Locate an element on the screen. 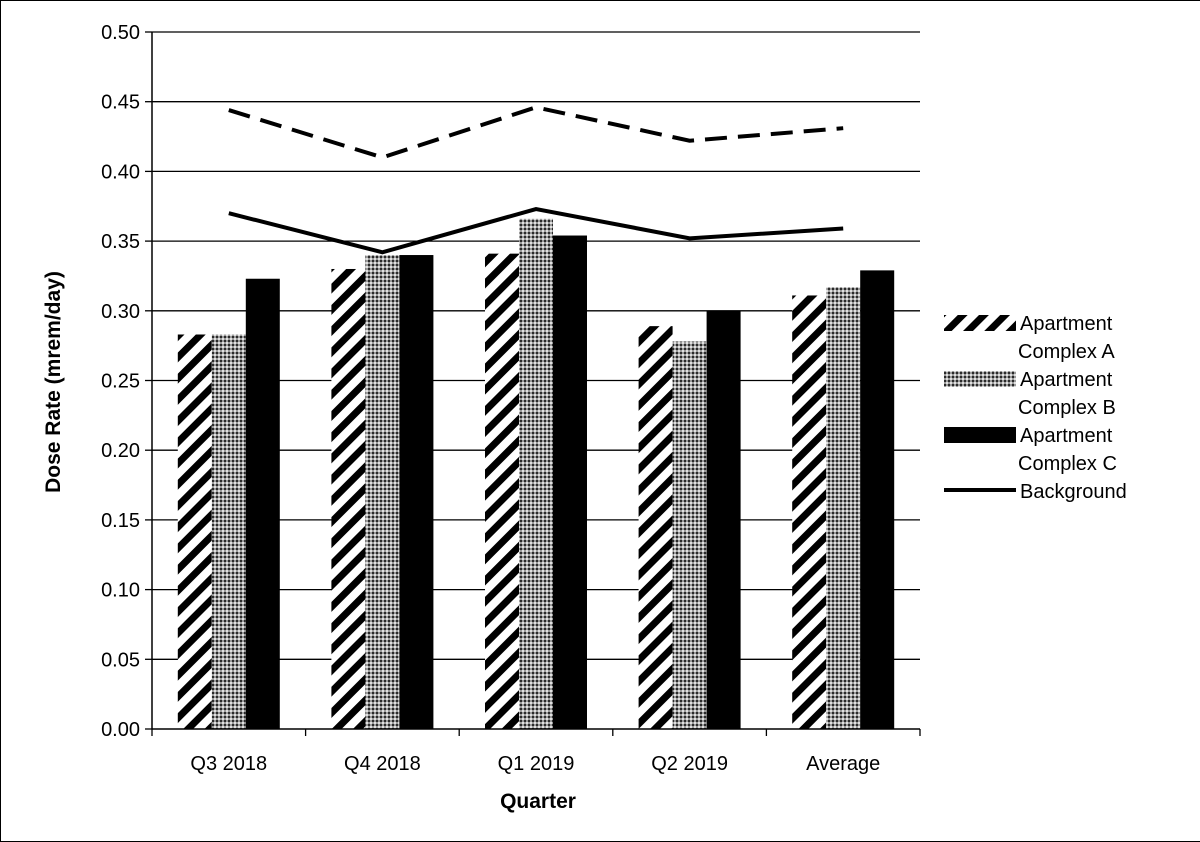 This screenshot has width=1200, height=842. y-tick-label: 0.40 is located at coordinates (120, 172).